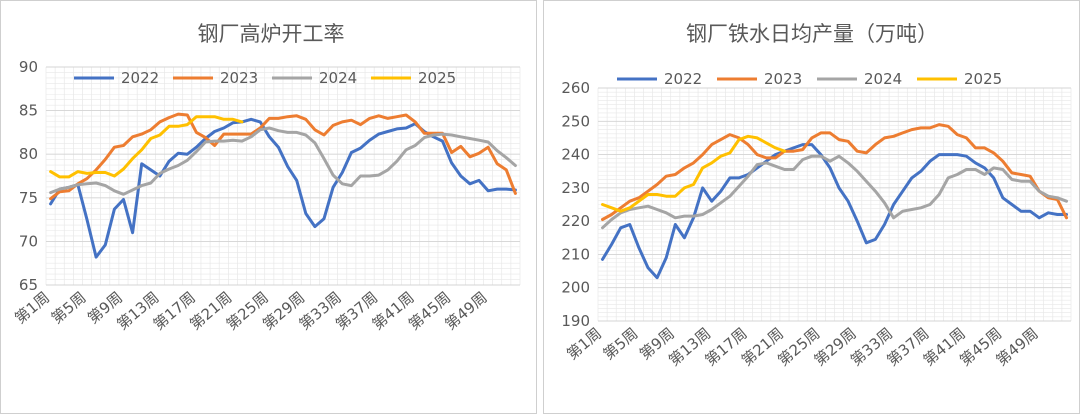  Describe the element at coordinates (575, 188) in the screenshot. I see `y-tick-label: 230` at that location.